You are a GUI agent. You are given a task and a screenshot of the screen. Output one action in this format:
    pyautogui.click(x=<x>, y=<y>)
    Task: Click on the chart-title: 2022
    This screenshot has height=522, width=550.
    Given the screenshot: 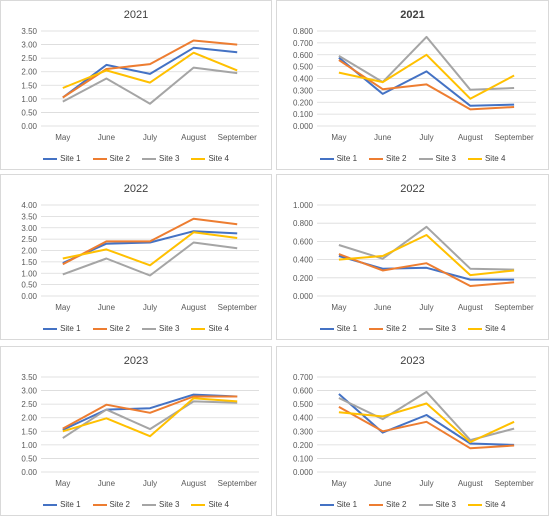 What is the action you would take?
    pyautogui.click(x=412, y=189)
    